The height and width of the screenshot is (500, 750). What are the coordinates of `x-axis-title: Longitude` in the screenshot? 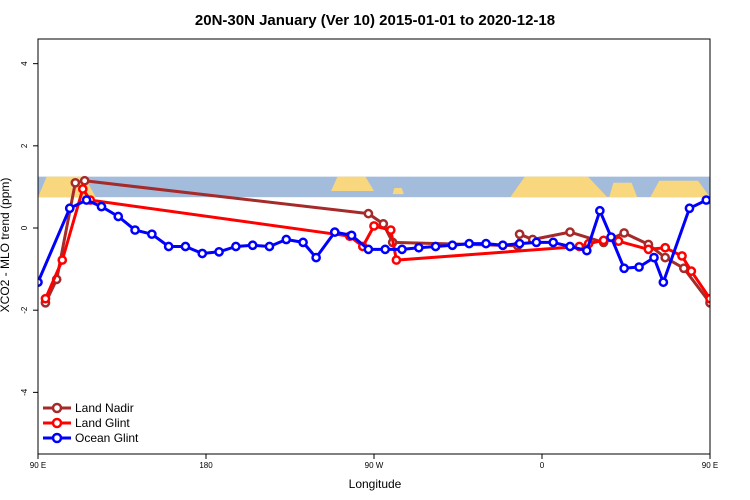 It's located at (375, 484).